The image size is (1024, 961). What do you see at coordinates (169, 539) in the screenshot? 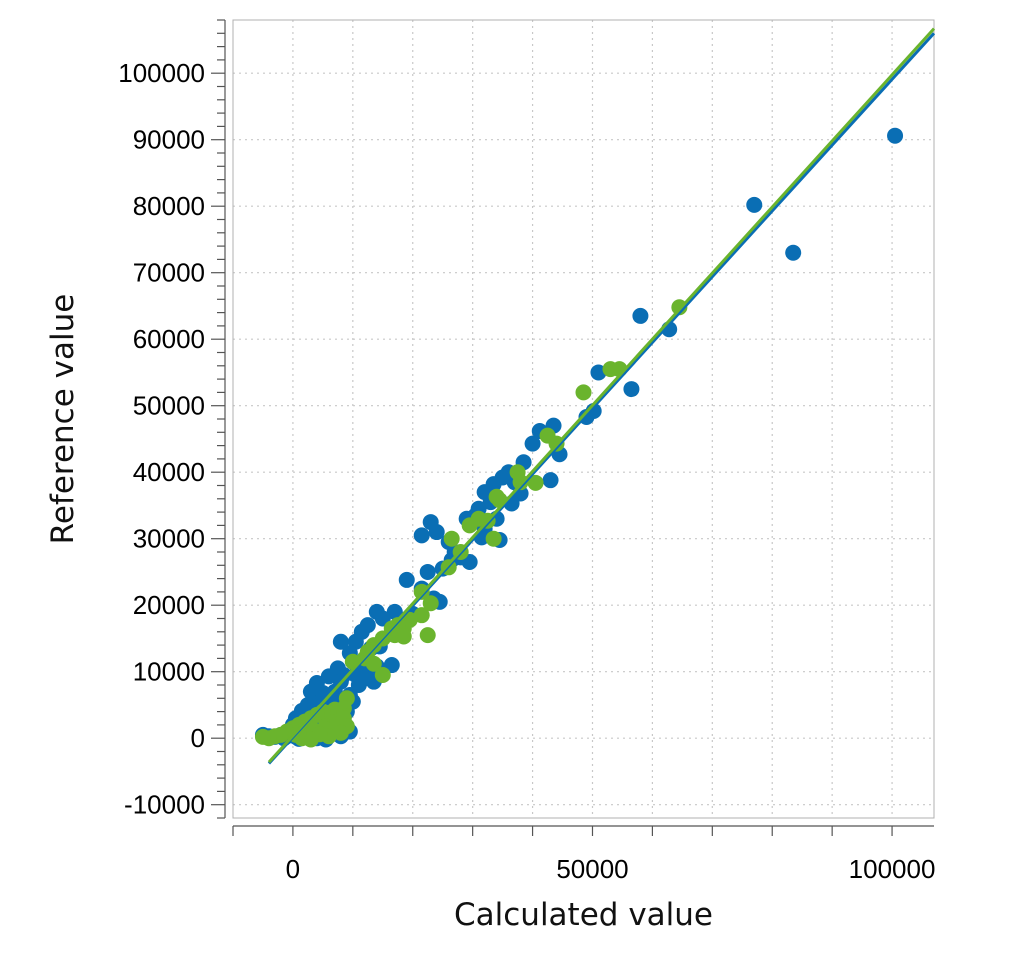
I see `y-tick-label: 30000` at bounding box center [169, 539].